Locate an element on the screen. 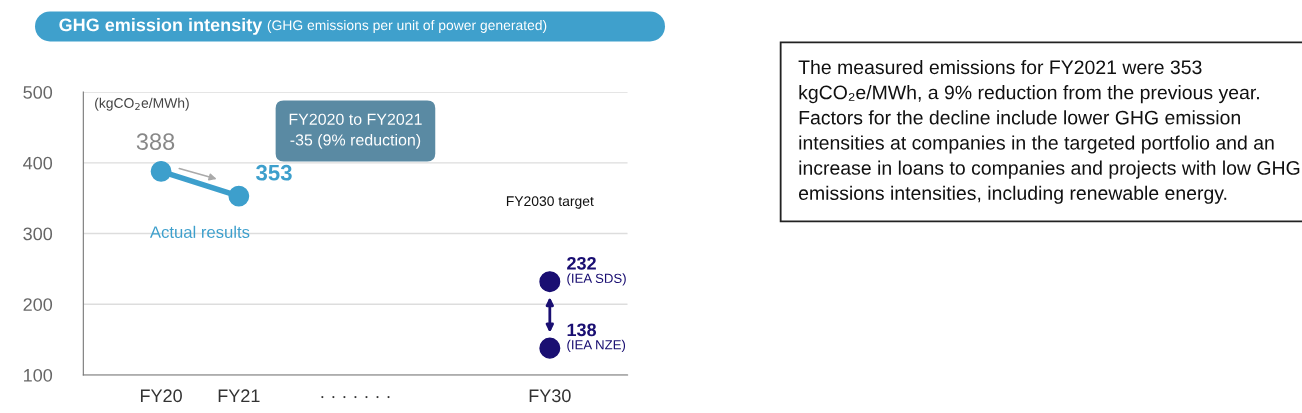 Image resolution: width=1302 pixels, height=413 pixels. y-tick-label: 100 is located at coordinates (38, 375).